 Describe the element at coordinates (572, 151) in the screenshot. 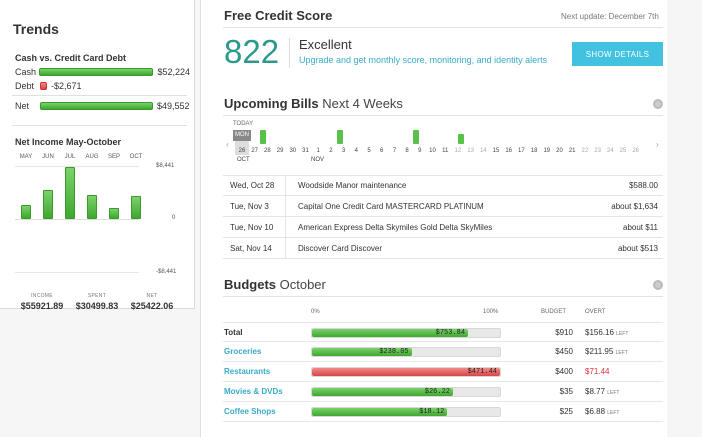

I see `timeline-day: 21` at that location.